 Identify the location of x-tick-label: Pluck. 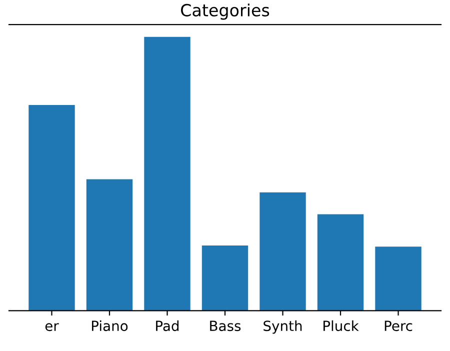
(341, 326).